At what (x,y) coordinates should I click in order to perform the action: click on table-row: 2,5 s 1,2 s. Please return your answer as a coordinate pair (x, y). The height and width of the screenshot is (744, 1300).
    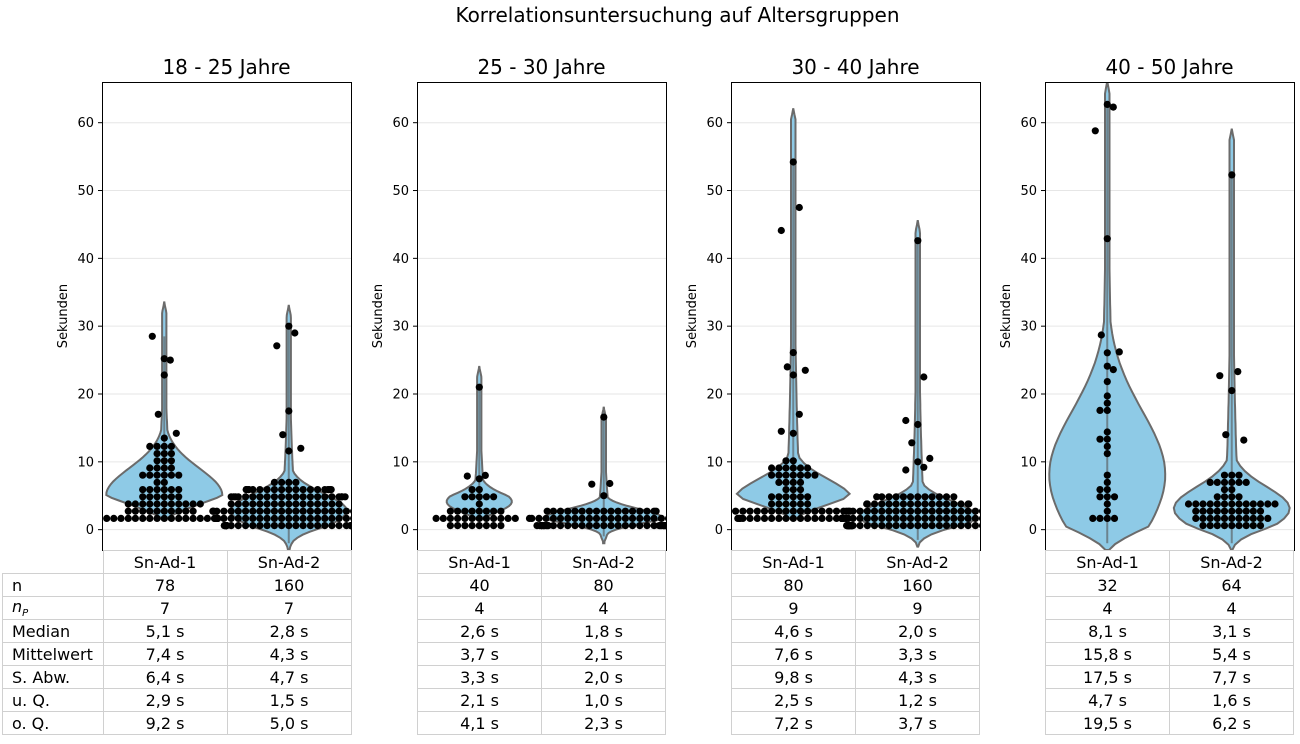
    Looking at the image, I should click on (855, 700).